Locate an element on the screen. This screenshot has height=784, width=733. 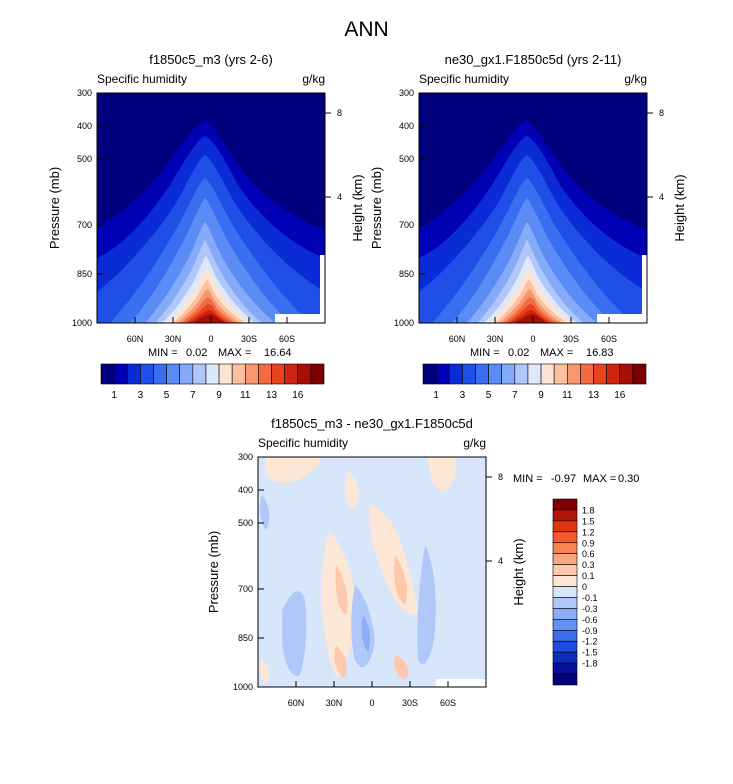
colorbar-label: 9 is located at coordinates (541, 395).